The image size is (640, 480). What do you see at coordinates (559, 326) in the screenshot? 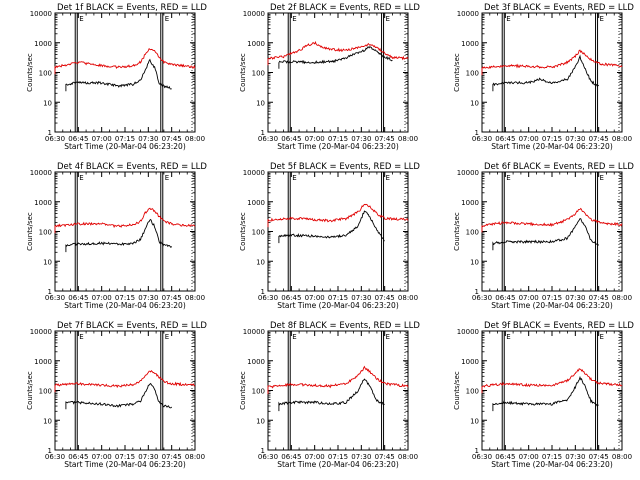
I see `panel-title: Det 9f BLACK = Events, RED = LLD` at bounding box center [559, 326].